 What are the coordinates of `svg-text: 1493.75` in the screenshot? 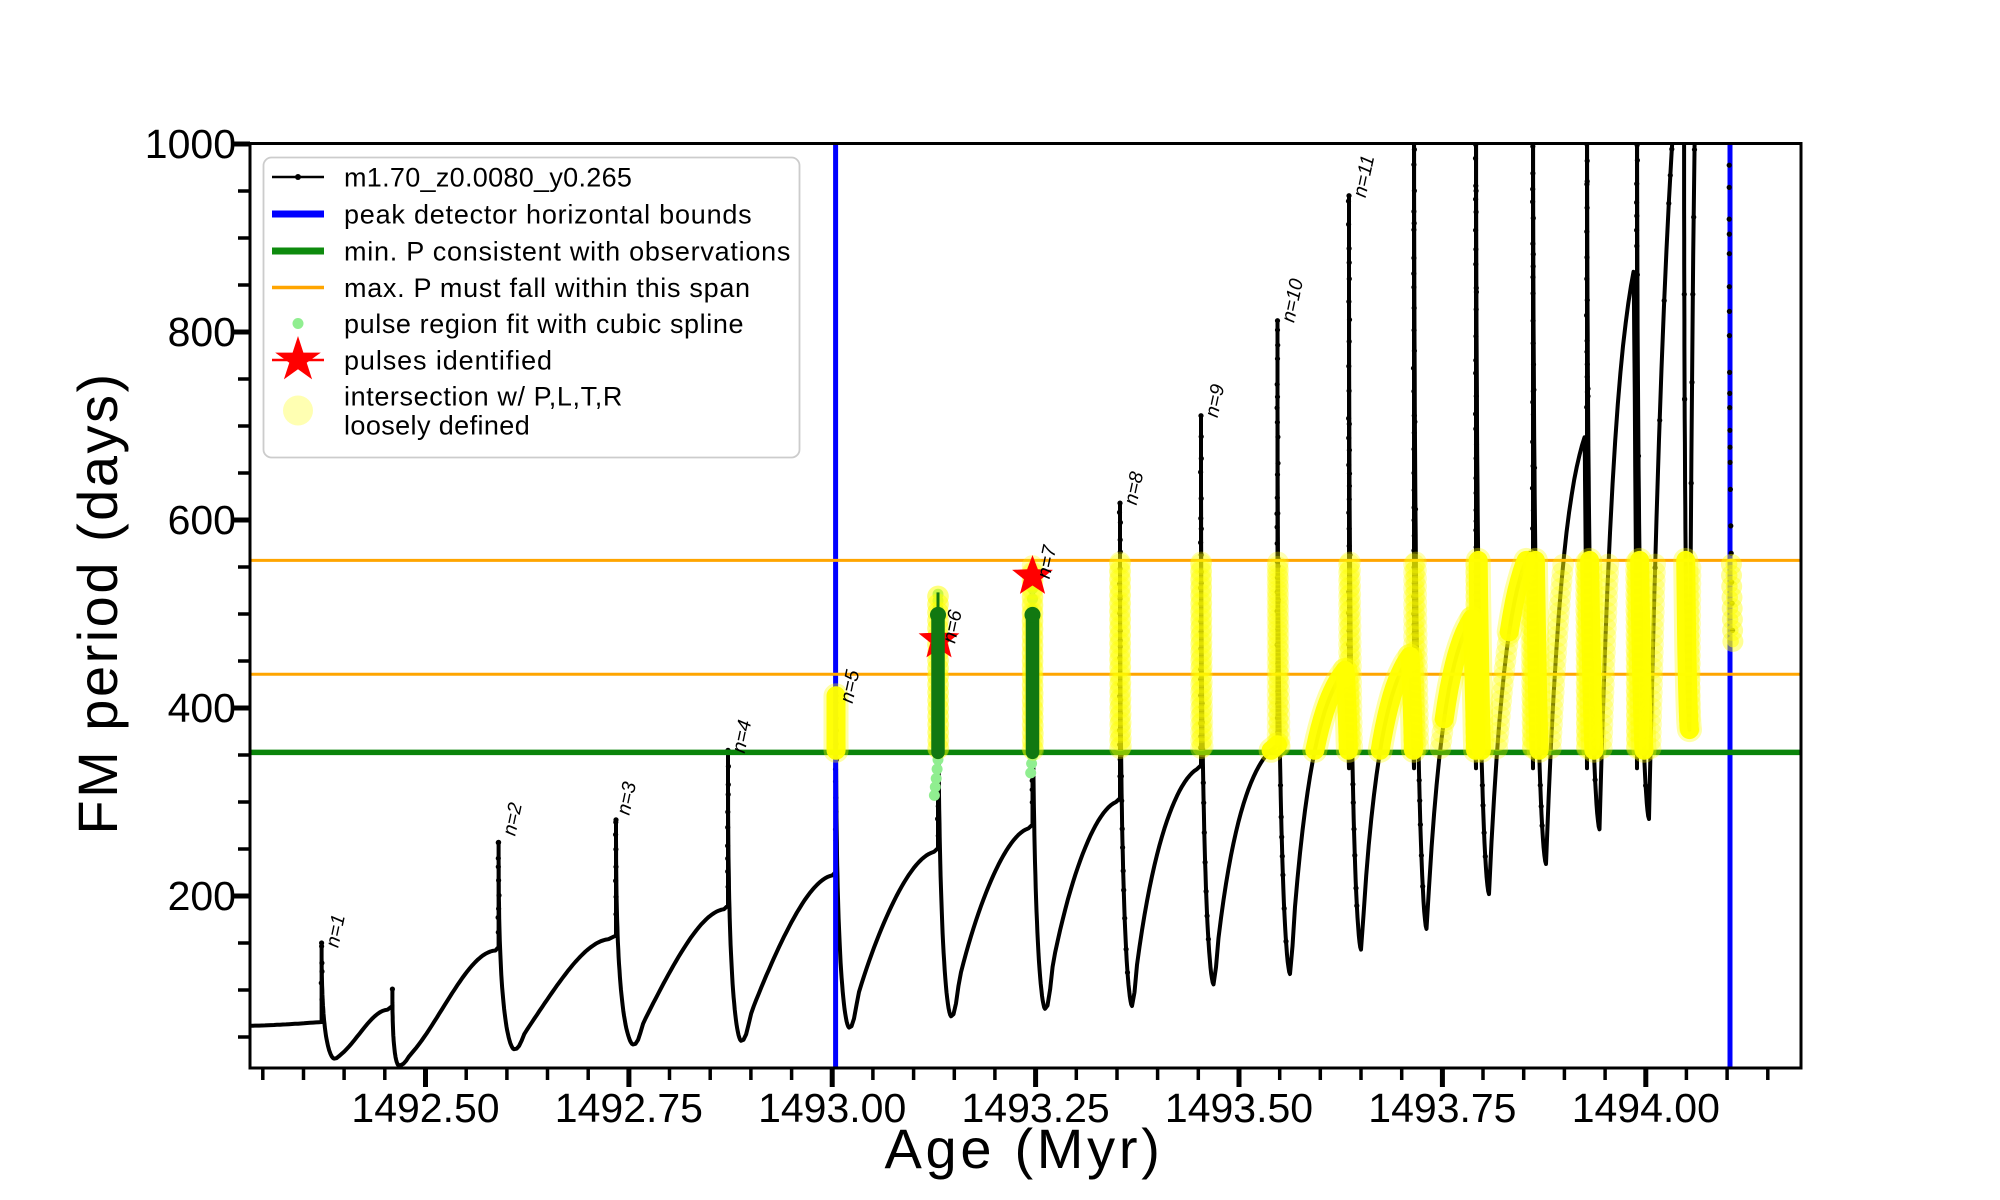 It's located at (1442, 1108).